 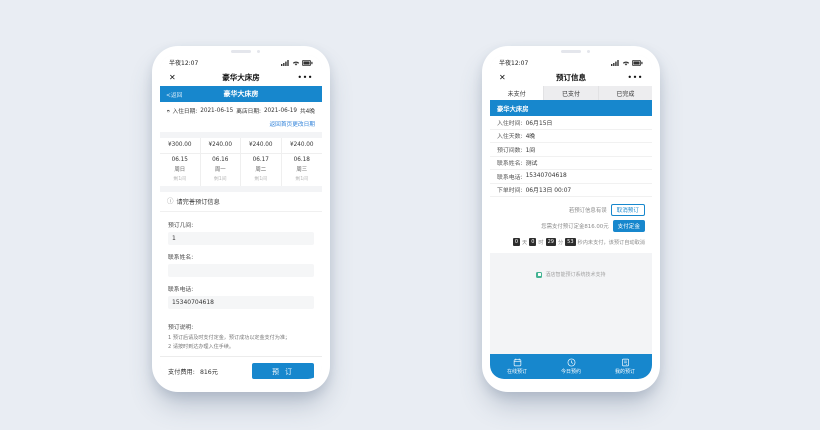 What do you see at coordinates (571, 362) in the screenshot?
I see `clock-tab-icon` at bounding box center [571, 362].